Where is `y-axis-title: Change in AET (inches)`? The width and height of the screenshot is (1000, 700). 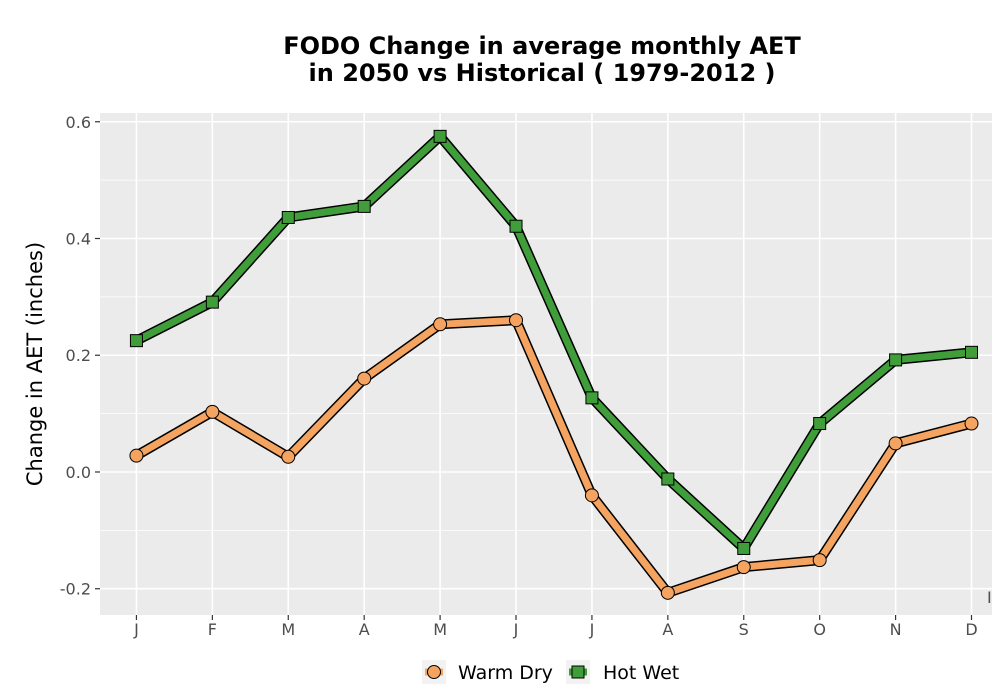
y-axis-title: Change in AET (inches) is located at coordinates (35, 364).